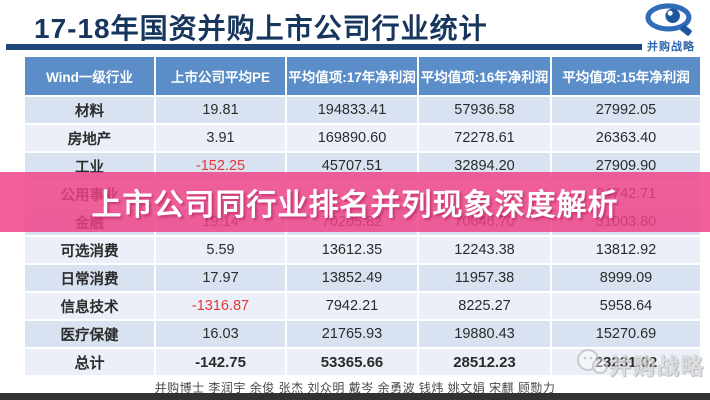 This screenshot has height=400, width=710. Describe the element at coordinates (90, 250) in the screenshot. I see `row-label: 可选消费` at that location.